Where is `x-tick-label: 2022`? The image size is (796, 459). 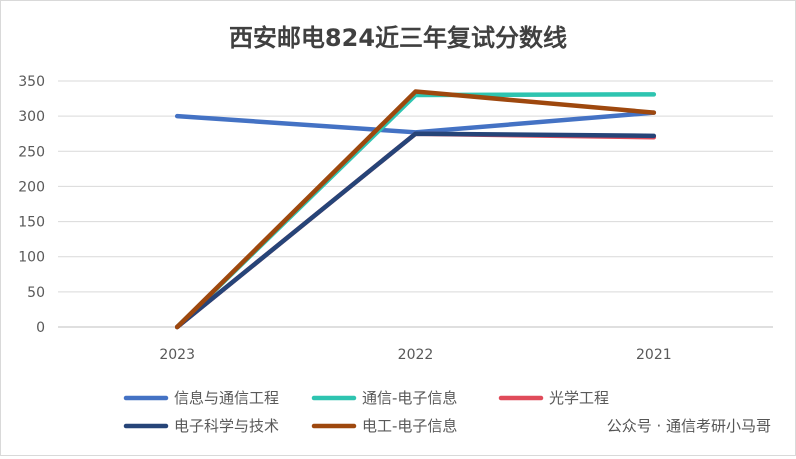
x-tick-label: 2022 is located at coordinates (416, 355).